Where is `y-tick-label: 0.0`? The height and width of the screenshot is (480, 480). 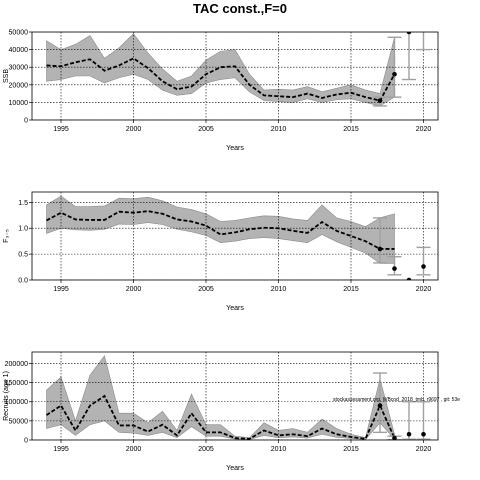 y-tick-label: 0.0 is located at coordinates (23, 281).